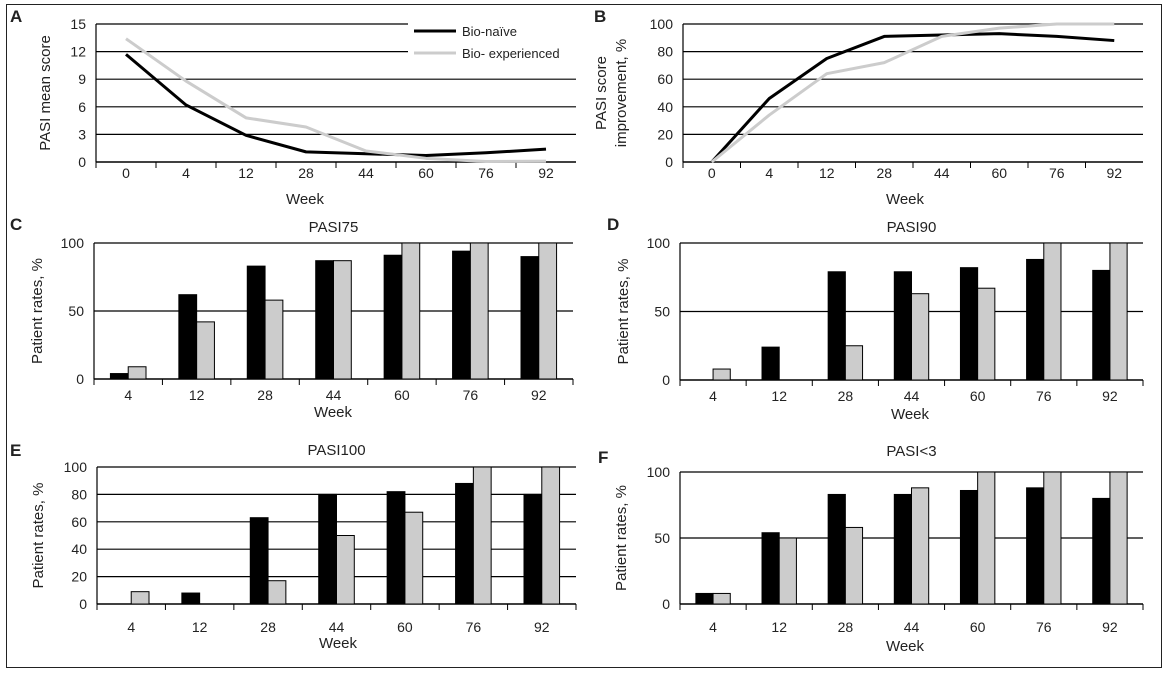  I want to click on y-tick-label: 12, so click(78, 52).